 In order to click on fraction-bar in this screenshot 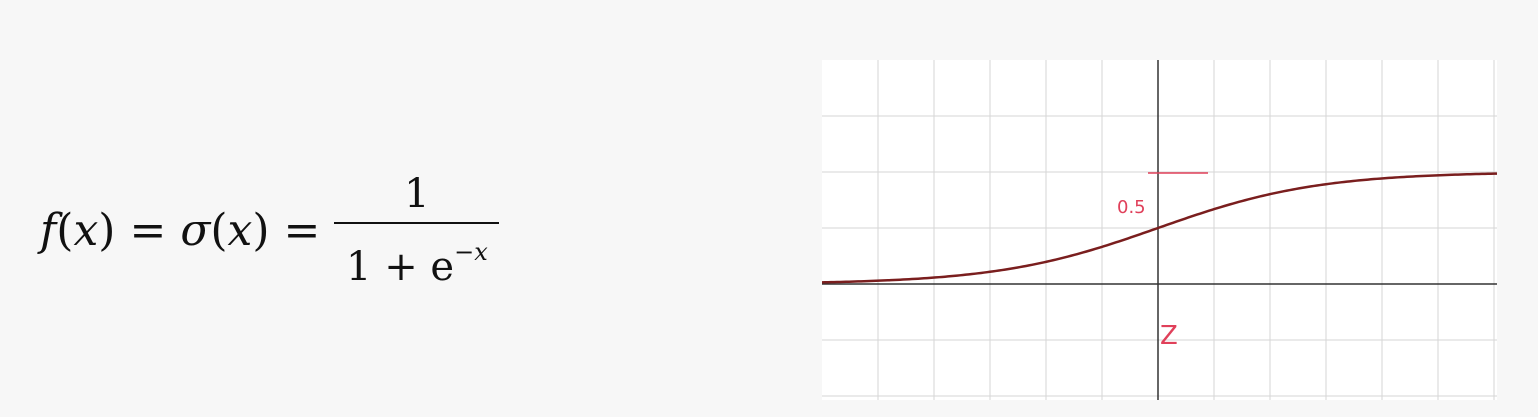, I will do `click(417, 222)`.